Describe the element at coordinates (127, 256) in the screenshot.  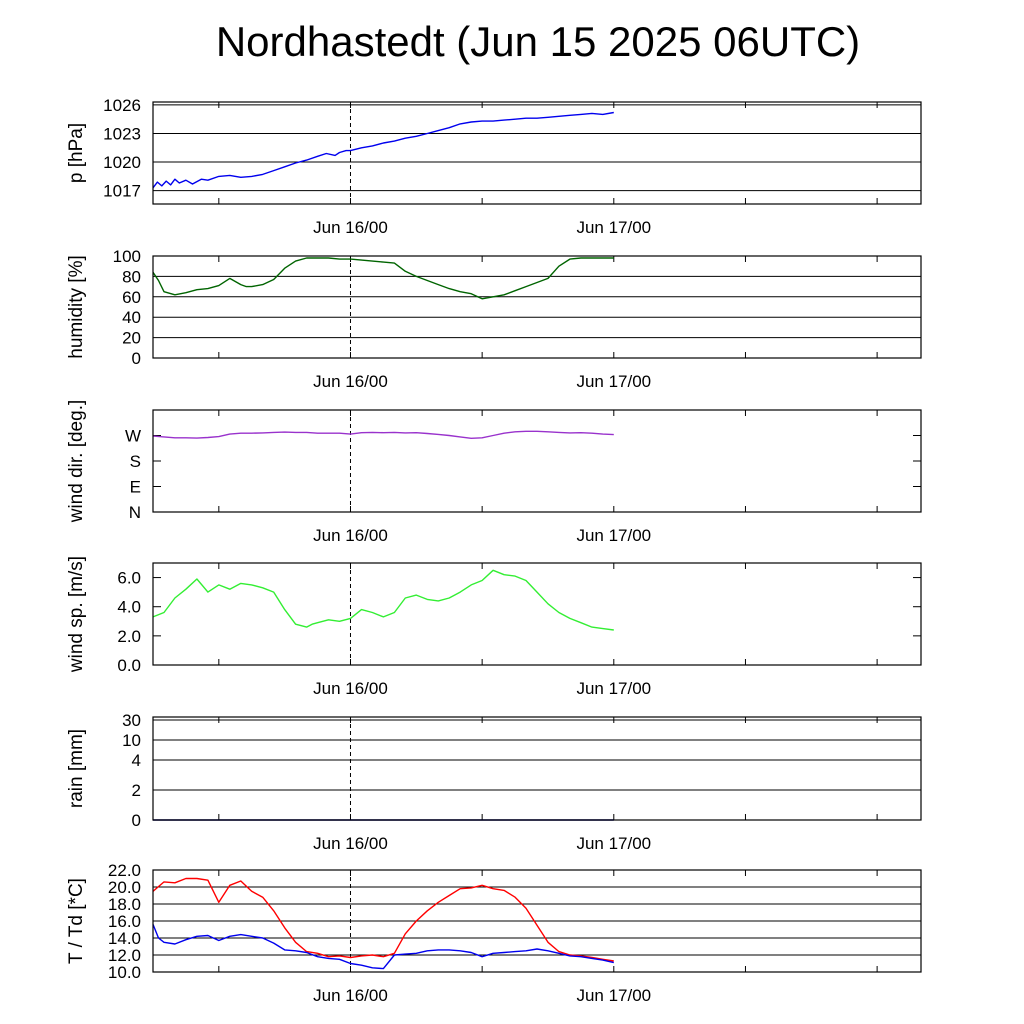
I see `y-tick-label: 100` at that location.